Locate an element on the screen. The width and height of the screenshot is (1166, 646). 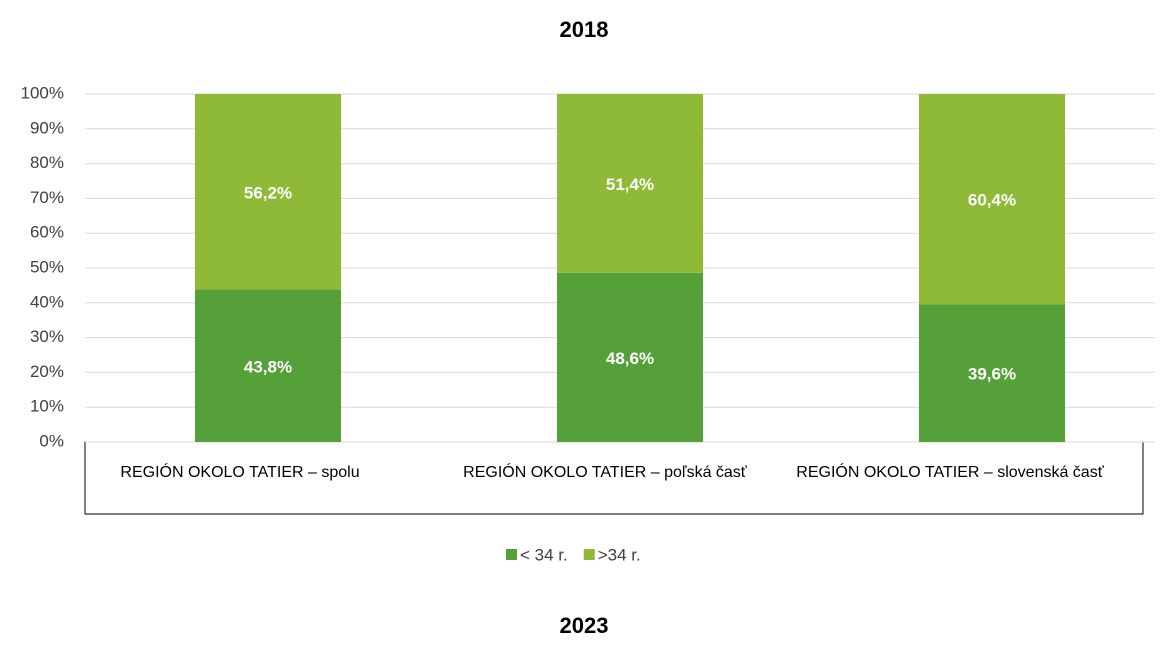
legend-label: < 34 r. is located at coordinates (544, 554).